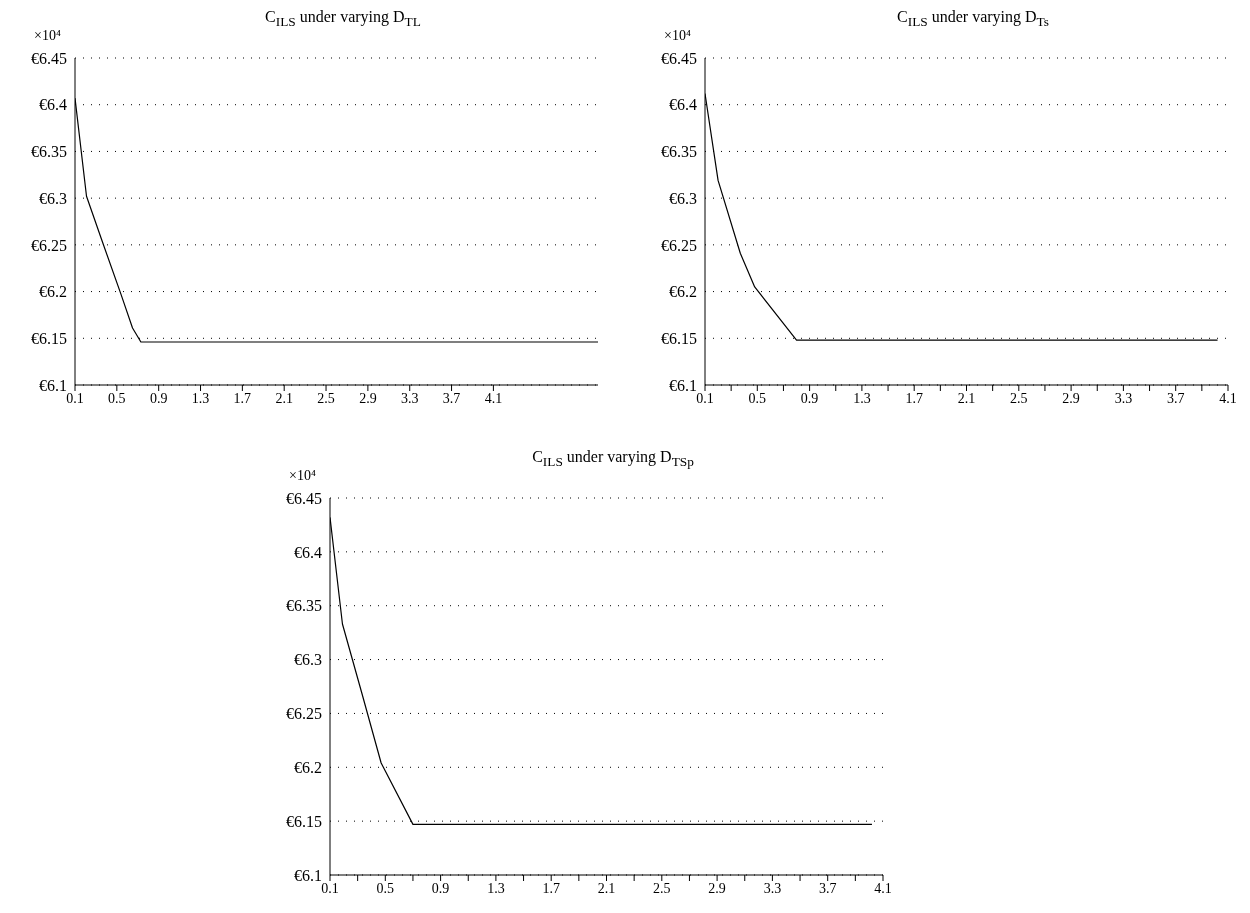 This screenshot has width=1250, height=913. I want to click on chart-title: C$_{ILS}$ under varying D$_{Ts}$, so click(973, 19).